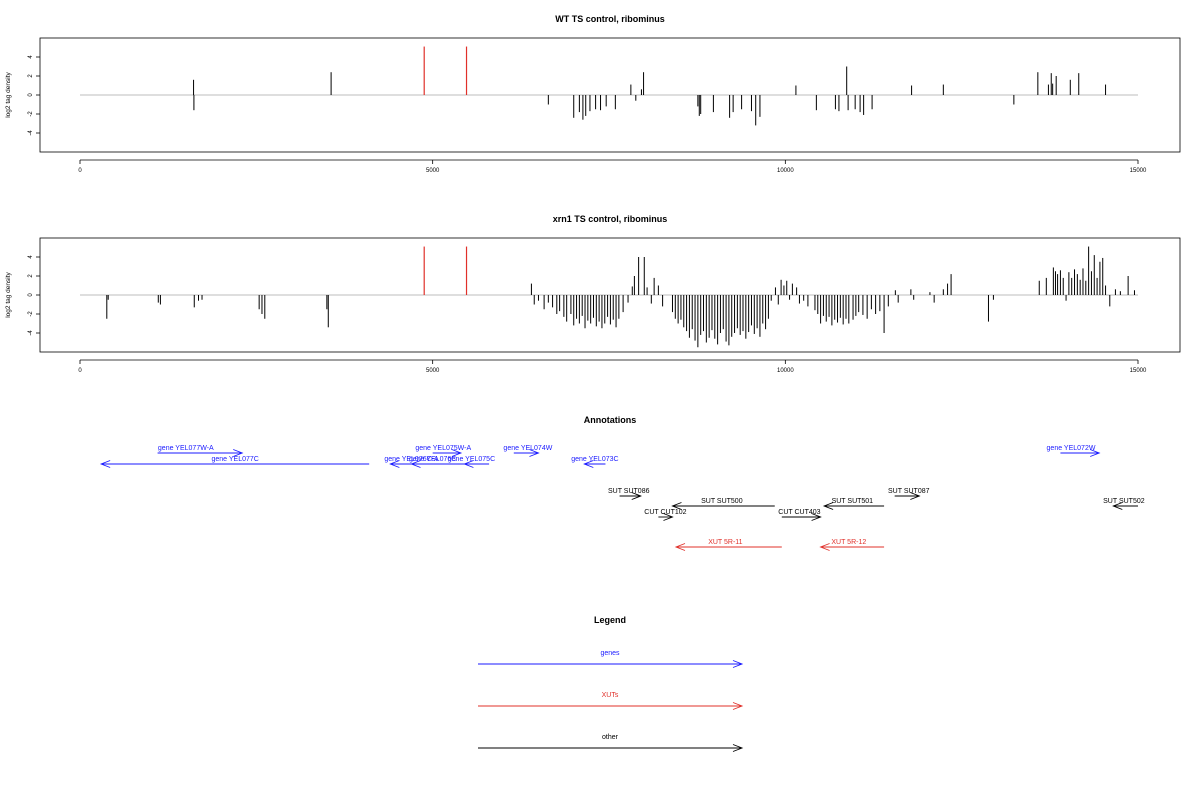  What do you see at coordinates (610, 737) in the screenshot?
I see `legend-label: other` at bounding box center [610, 737].